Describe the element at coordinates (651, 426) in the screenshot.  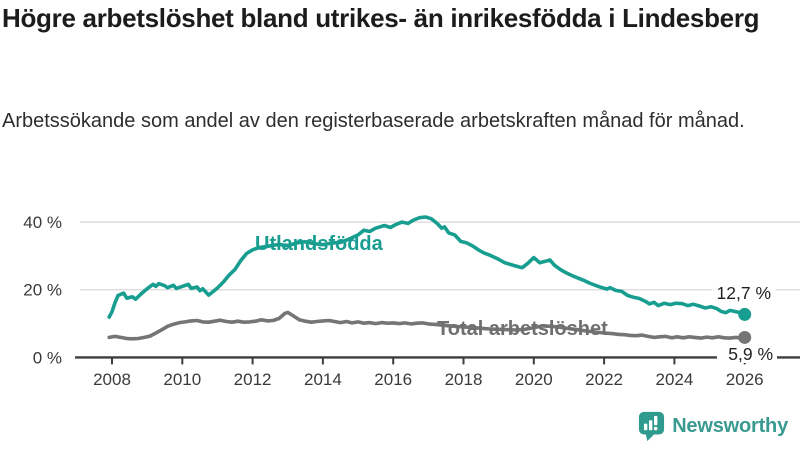
I see `bar-chart-speech-bubble-icon` at that location.